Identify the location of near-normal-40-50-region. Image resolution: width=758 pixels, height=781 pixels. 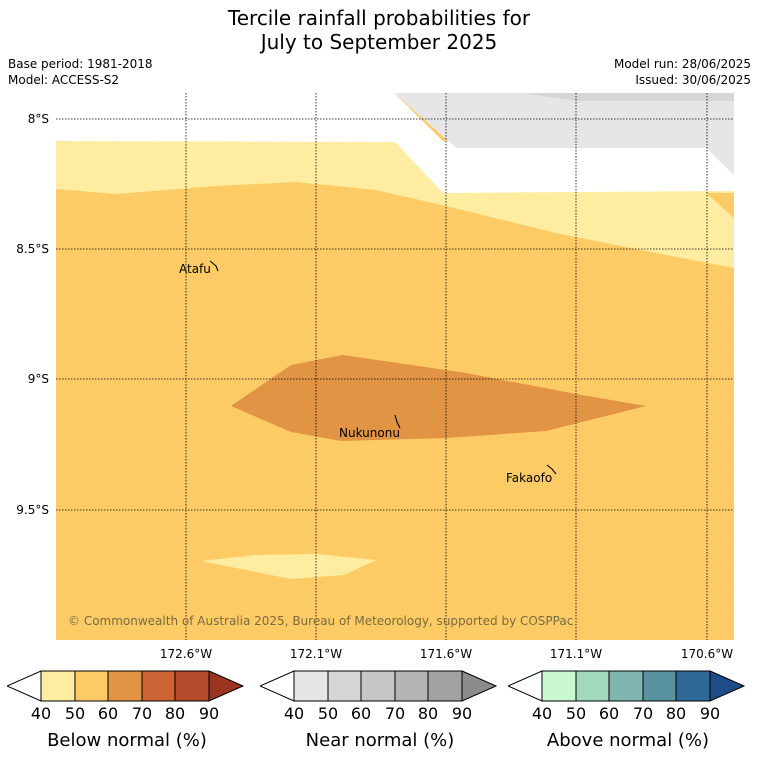
(564, 134).